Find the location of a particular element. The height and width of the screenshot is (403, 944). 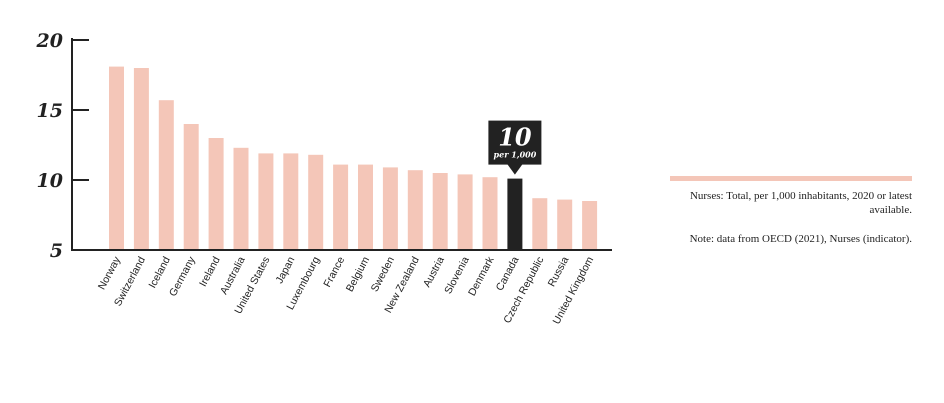

x-tick-label: Ireland is located at coordinates (210, 272).